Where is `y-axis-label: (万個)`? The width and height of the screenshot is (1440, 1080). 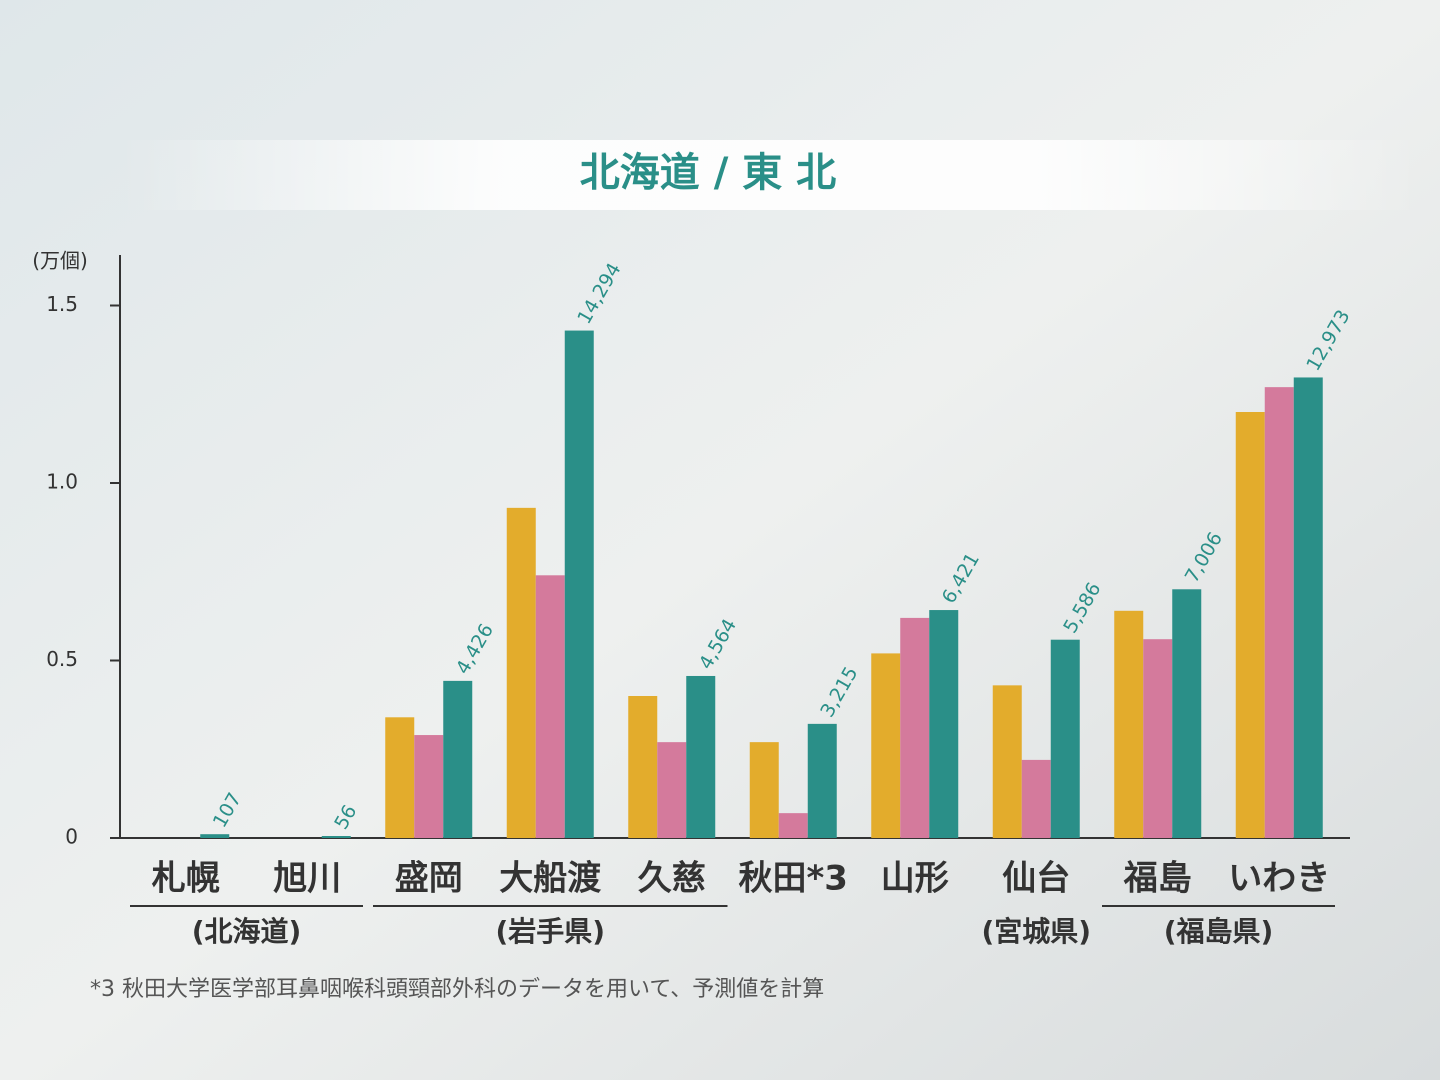
y-axis-label: (万個) is located at coordinates (60, 261).